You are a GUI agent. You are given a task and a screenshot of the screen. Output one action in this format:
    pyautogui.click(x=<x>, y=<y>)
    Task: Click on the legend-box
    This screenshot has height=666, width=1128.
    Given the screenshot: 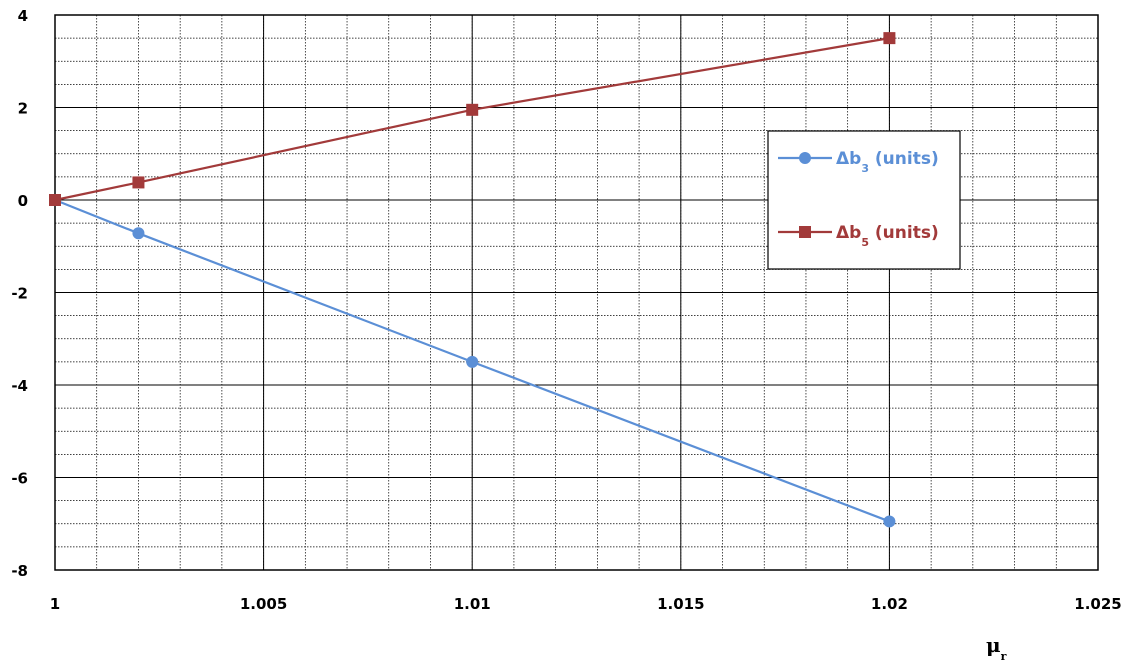 What is the action you would take?
    pyautogui.click(x=864, y=200)
    